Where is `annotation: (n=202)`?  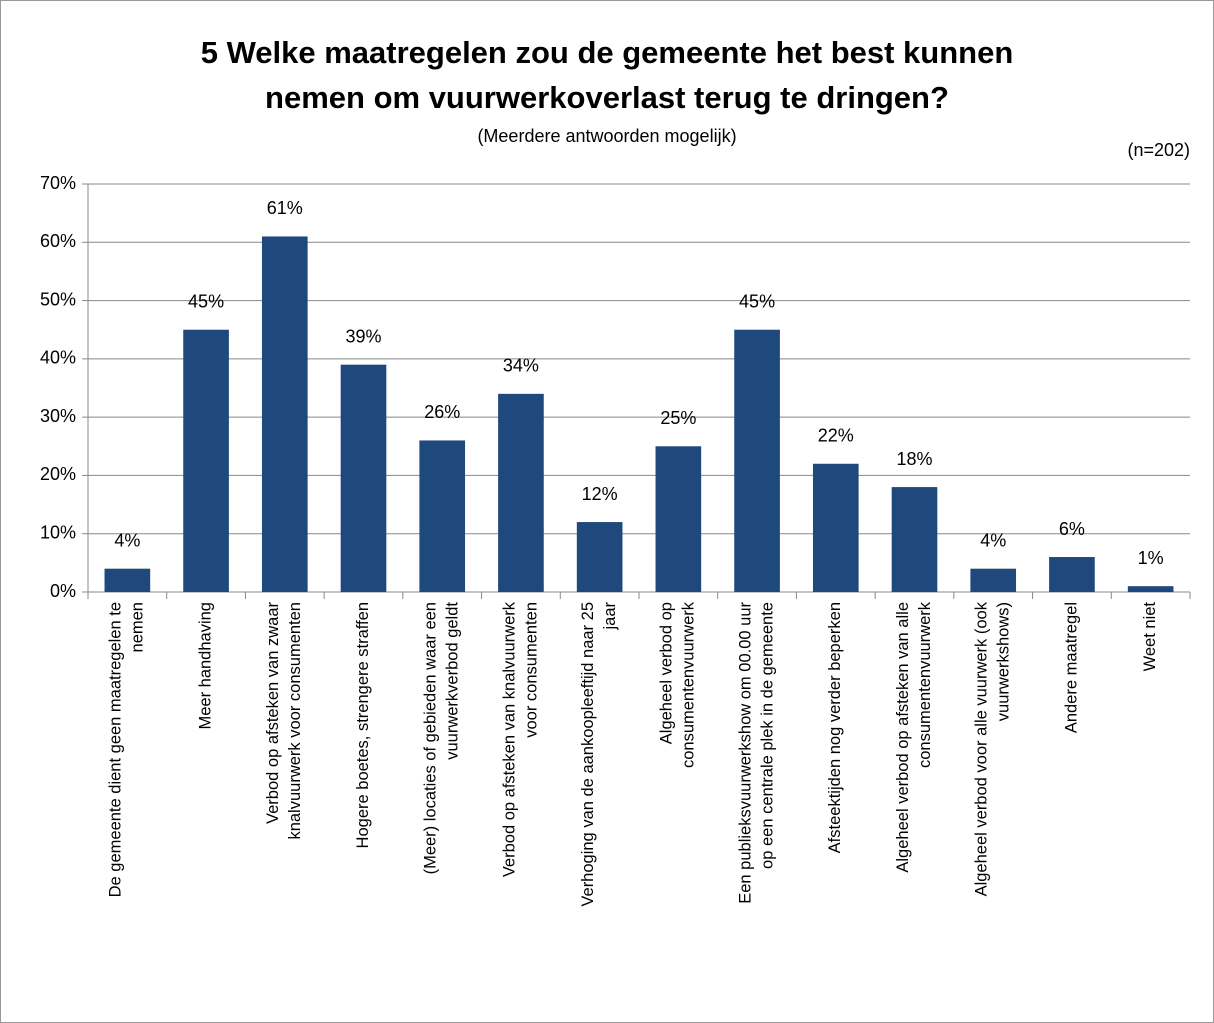 annotation: (n=202) is located at coordinates (1158, 150).